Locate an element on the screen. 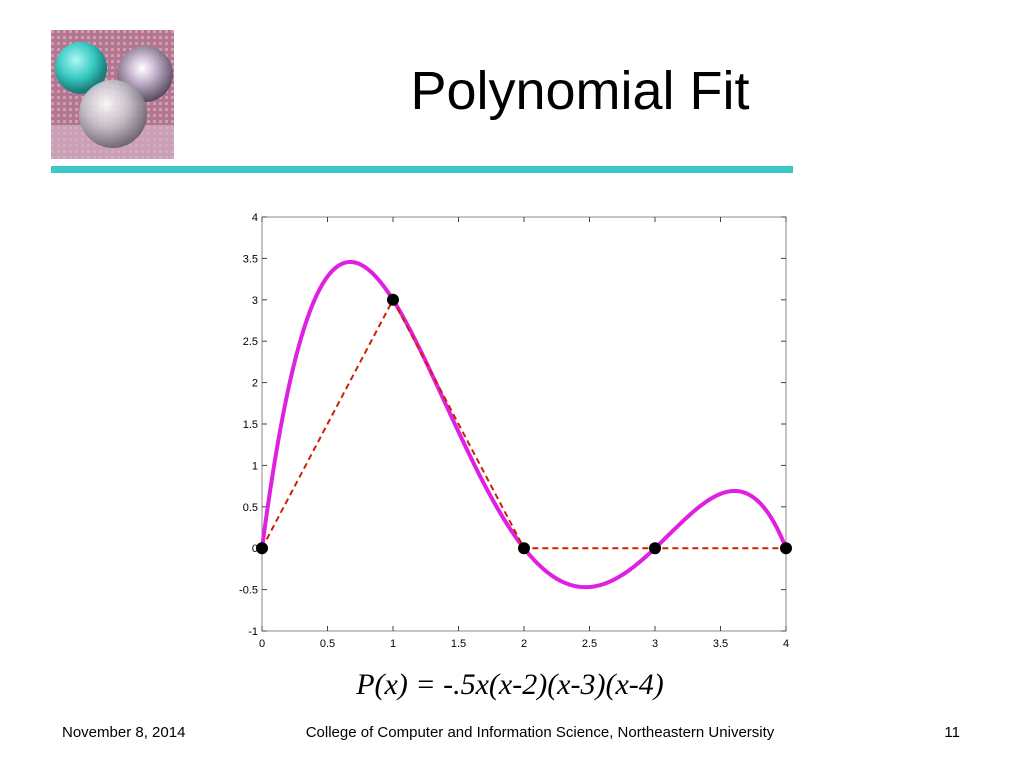 The height and width of the screenshot is (768, 1024). y-tick-label: 3.5 is located at coordinates (250, 259).